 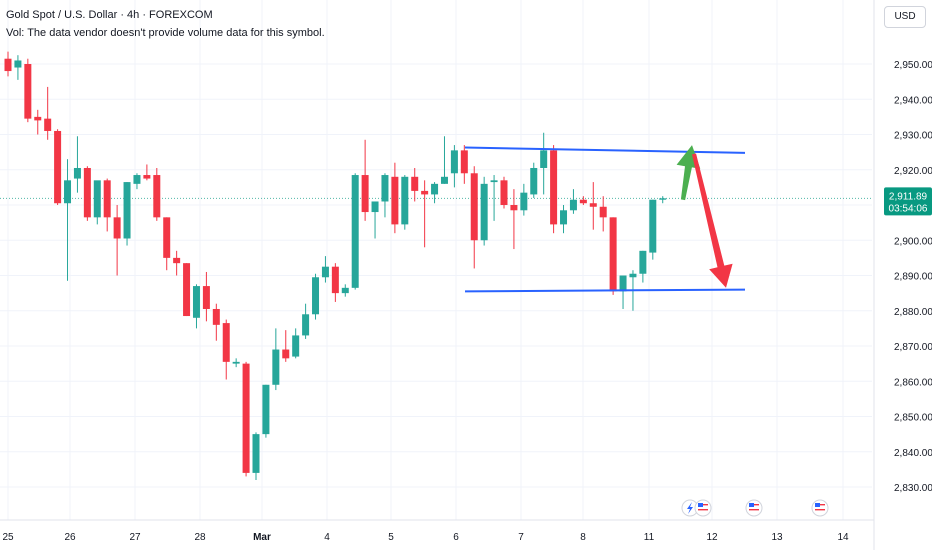 I want to click on lightning-event-icon, so click(x=690, y=508).